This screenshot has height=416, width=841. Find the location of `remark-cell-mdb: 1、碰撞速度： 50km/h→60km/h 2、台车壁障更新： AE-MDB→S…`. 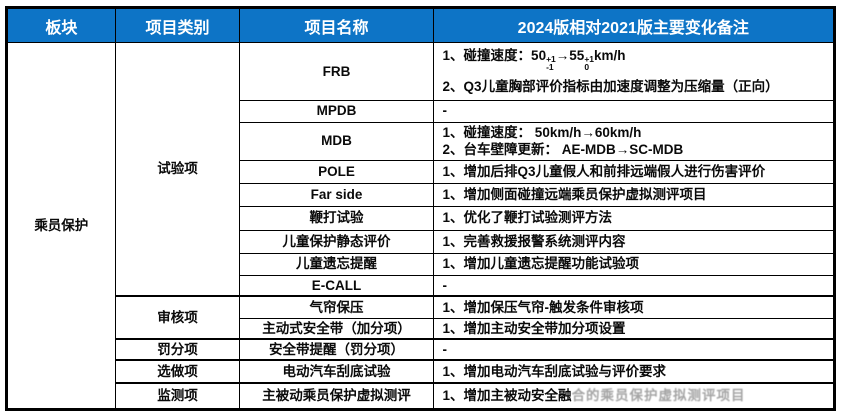

remark-cell-mdb: 1、碰撞速度： 50km/h→60km/h 2、台车壁障更新： AE-MDB→S… is located at coordinates (634, 141).